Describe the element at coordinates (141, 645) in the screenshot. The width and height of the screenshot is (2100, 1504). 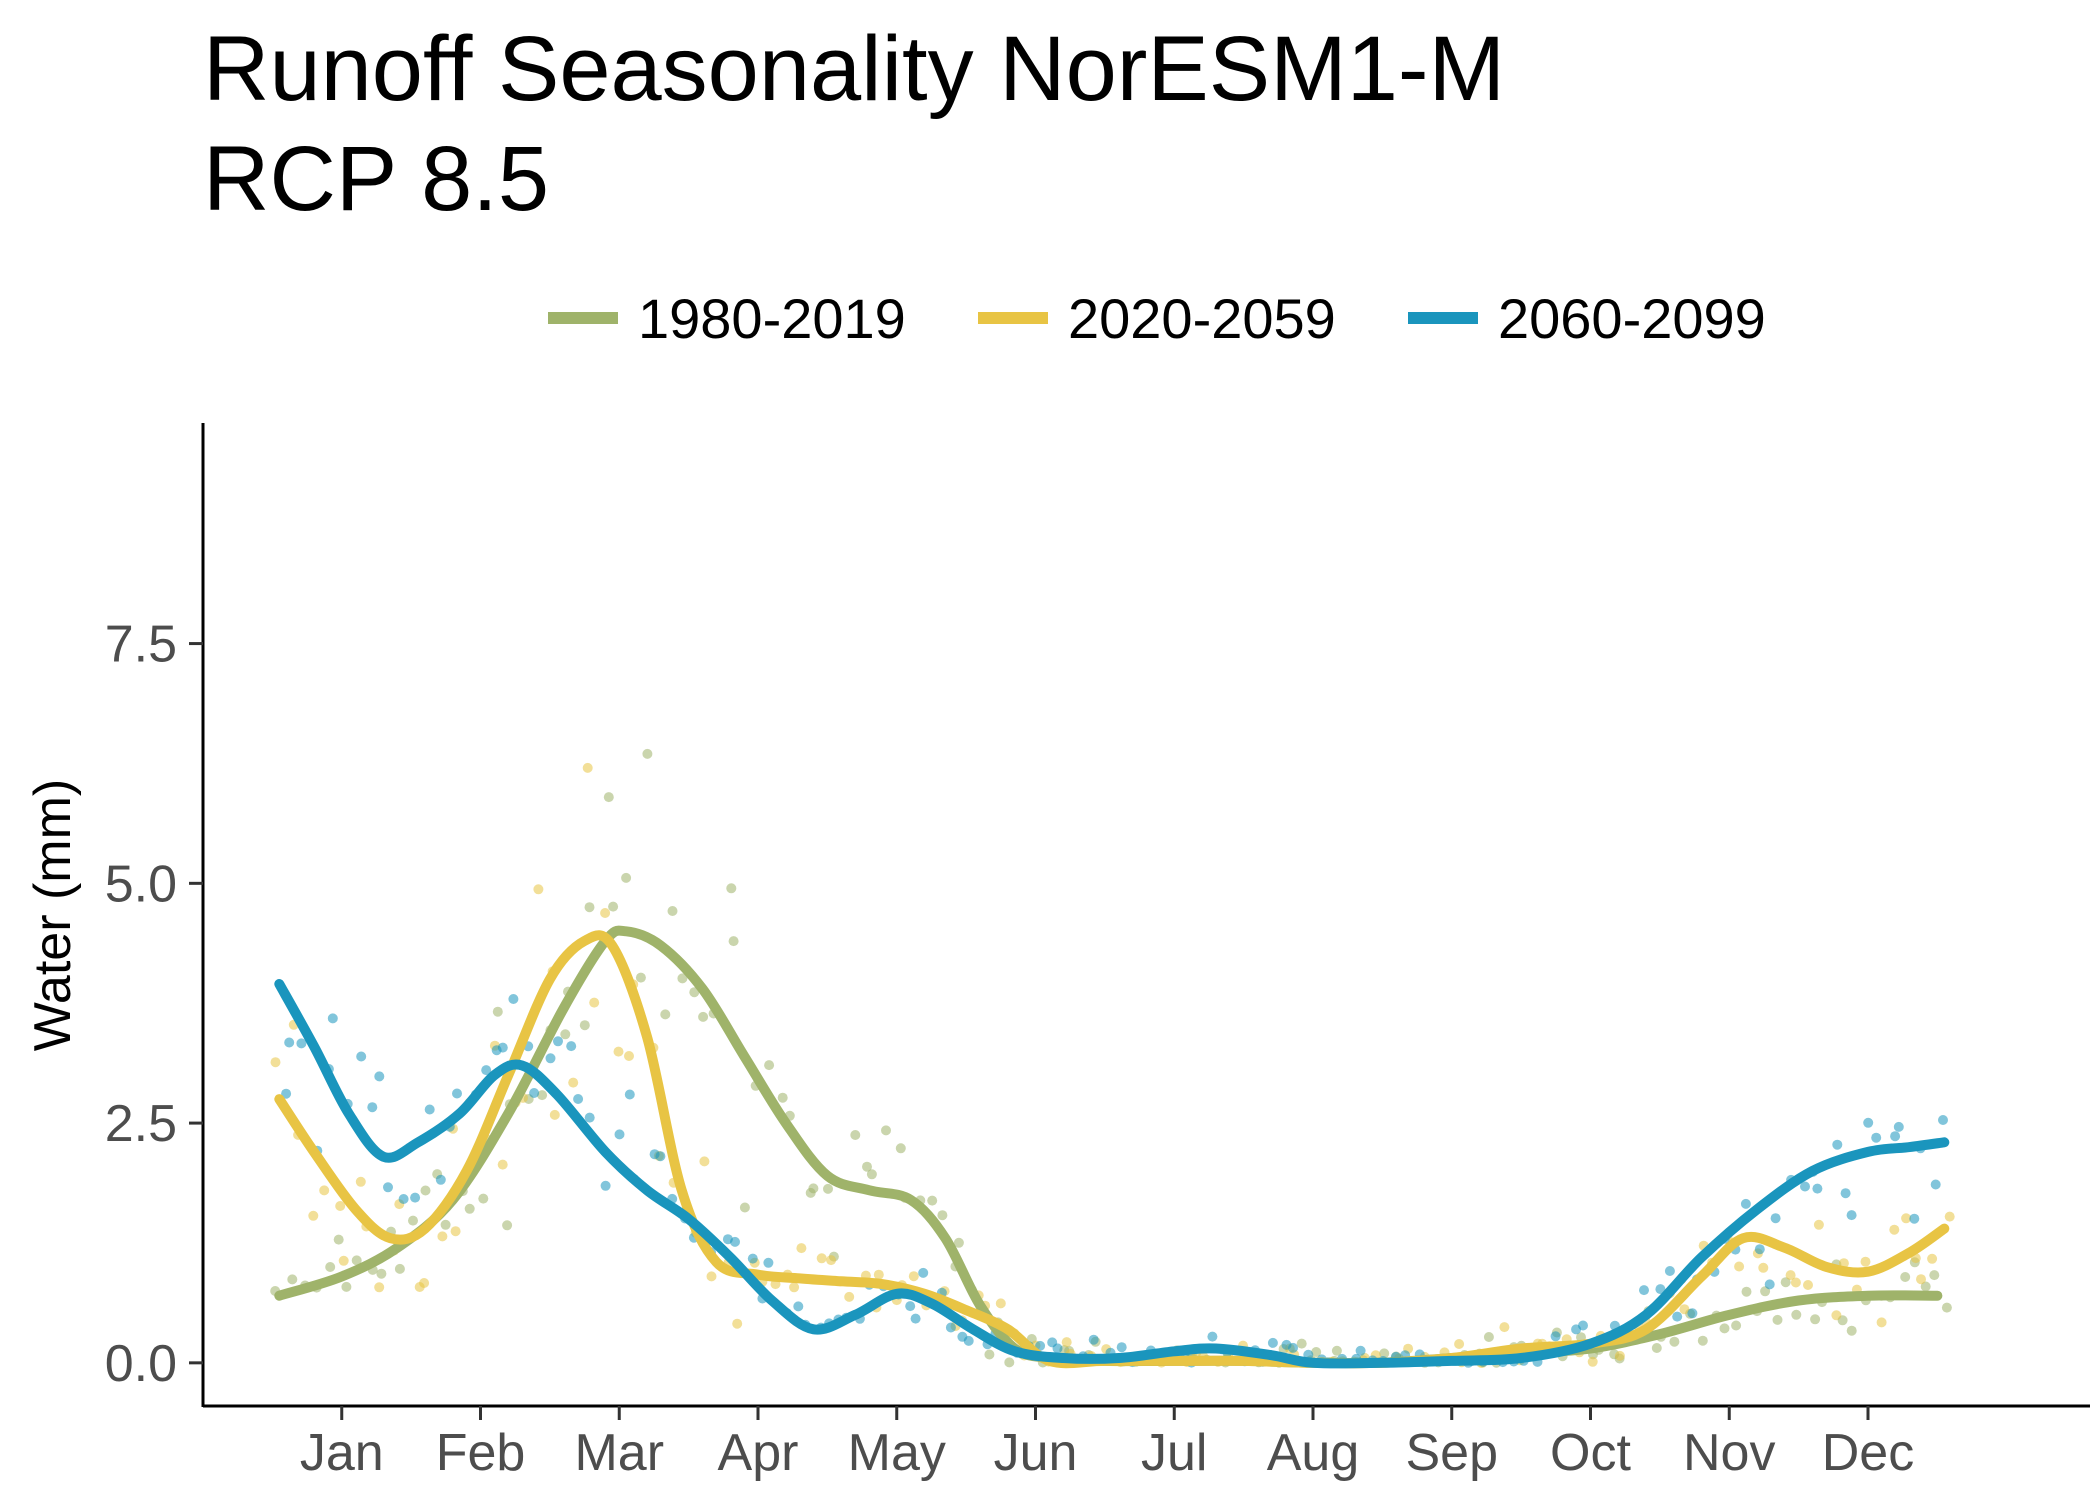
I see `y-tick-label: 7.5` at that location.